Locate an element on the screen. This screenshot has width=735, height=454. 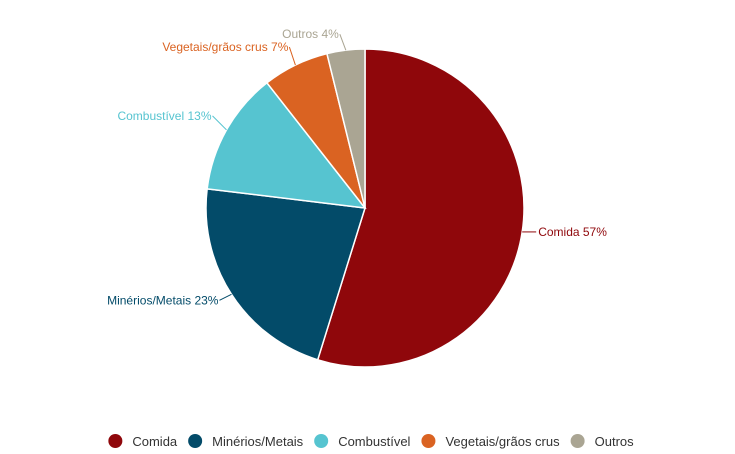
legend-swatch-vegetais-graos-crus is located at coordinates (428, 441).